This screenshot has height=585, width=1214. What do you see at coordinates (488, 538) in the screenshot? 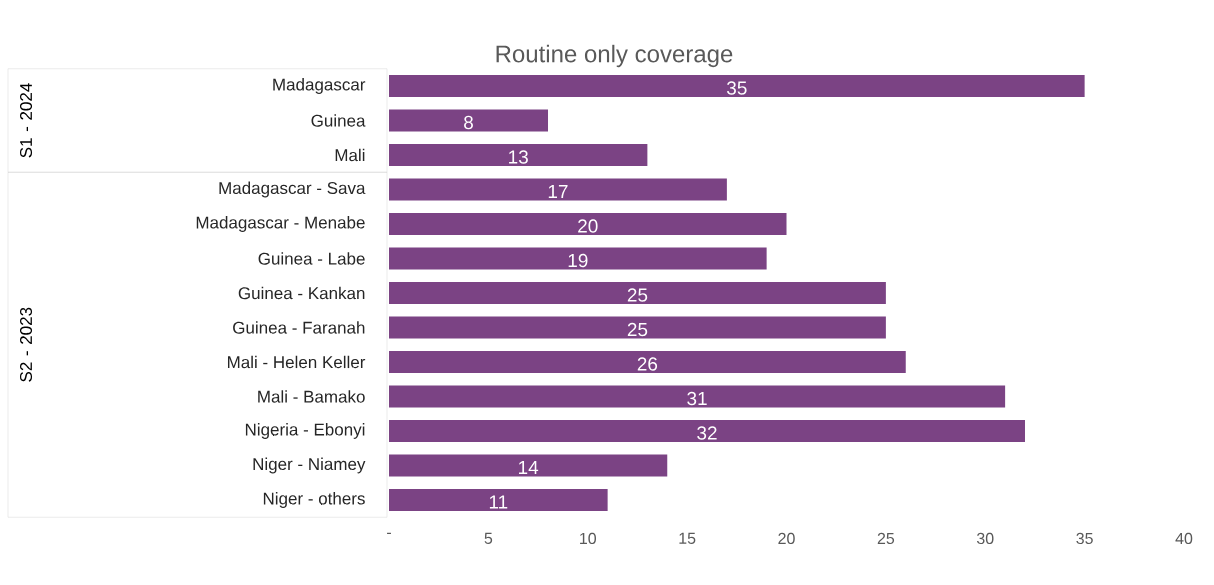
I see `x-tick-label: 5` at bounding box center [488, 538].